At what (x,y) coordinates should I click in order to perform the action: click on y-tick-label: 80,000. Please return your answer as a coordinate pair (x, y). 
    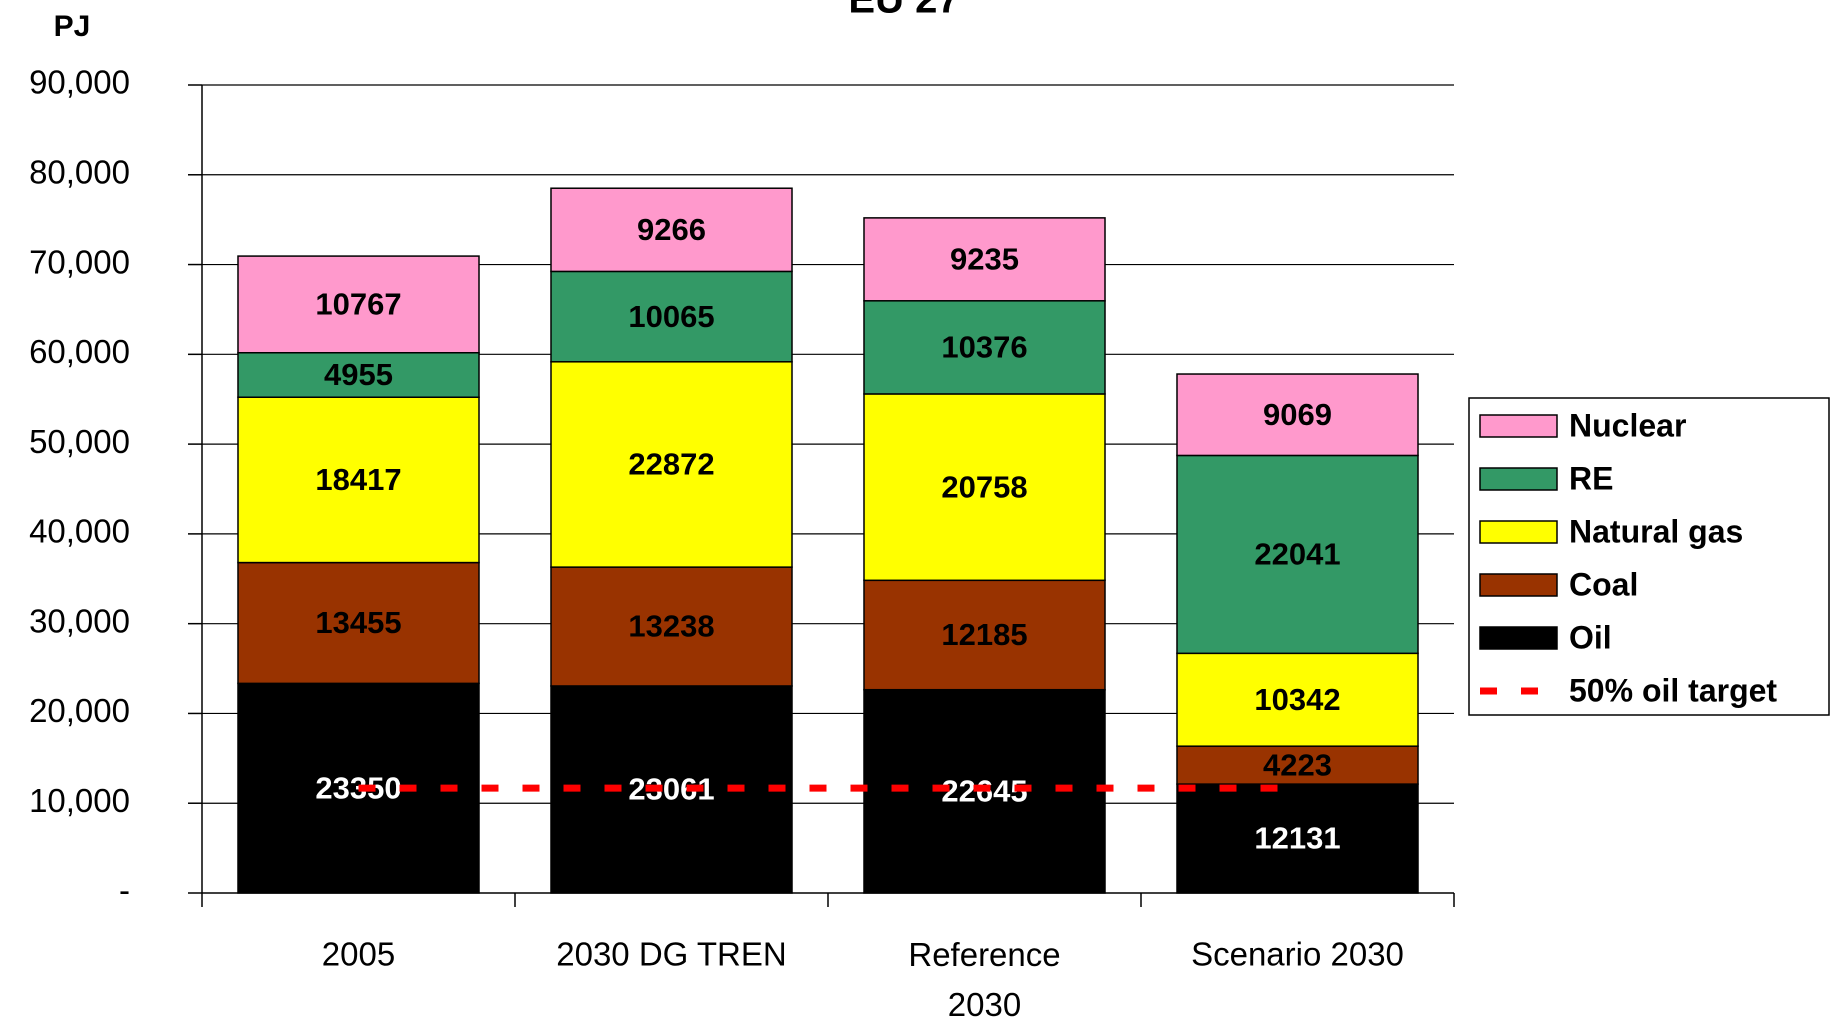
    Looking at the image, I should click on (79, 171).